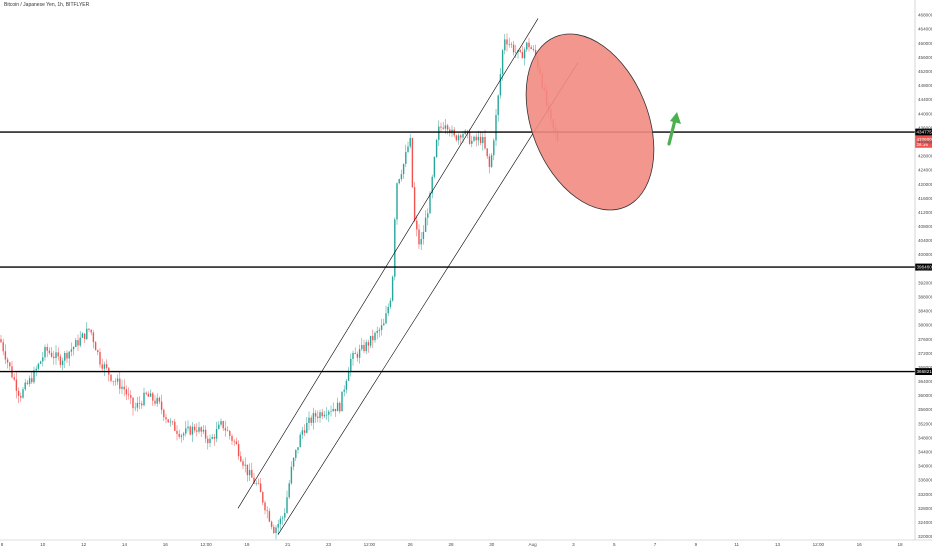 This screenshot has width=932, height=550. Describe the element at coordinates (924, 371) in the screenshot. I see `level-price-label: 3668212` at that location.